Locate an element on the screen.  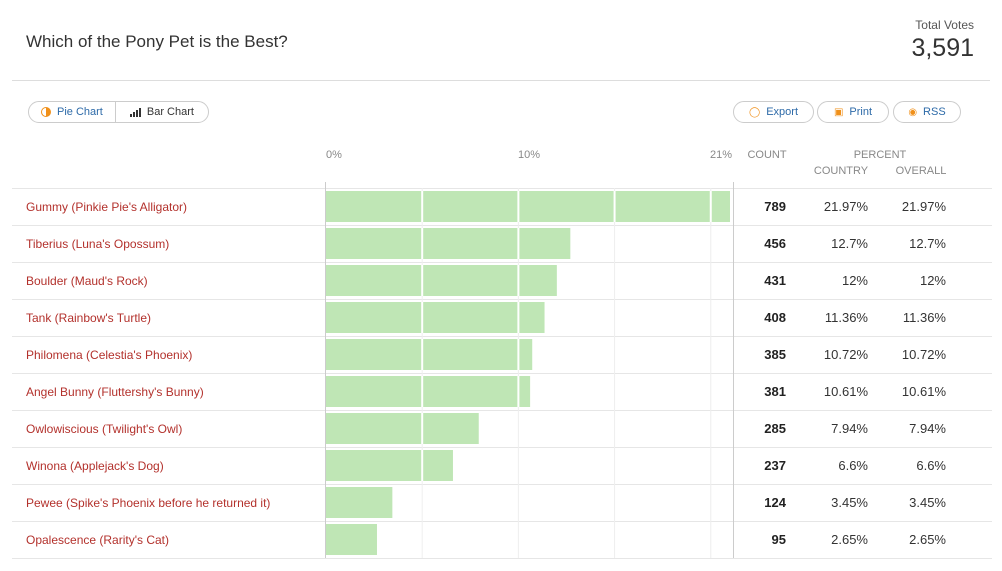
rss-label: RSS is located at coordinates (934, 112).